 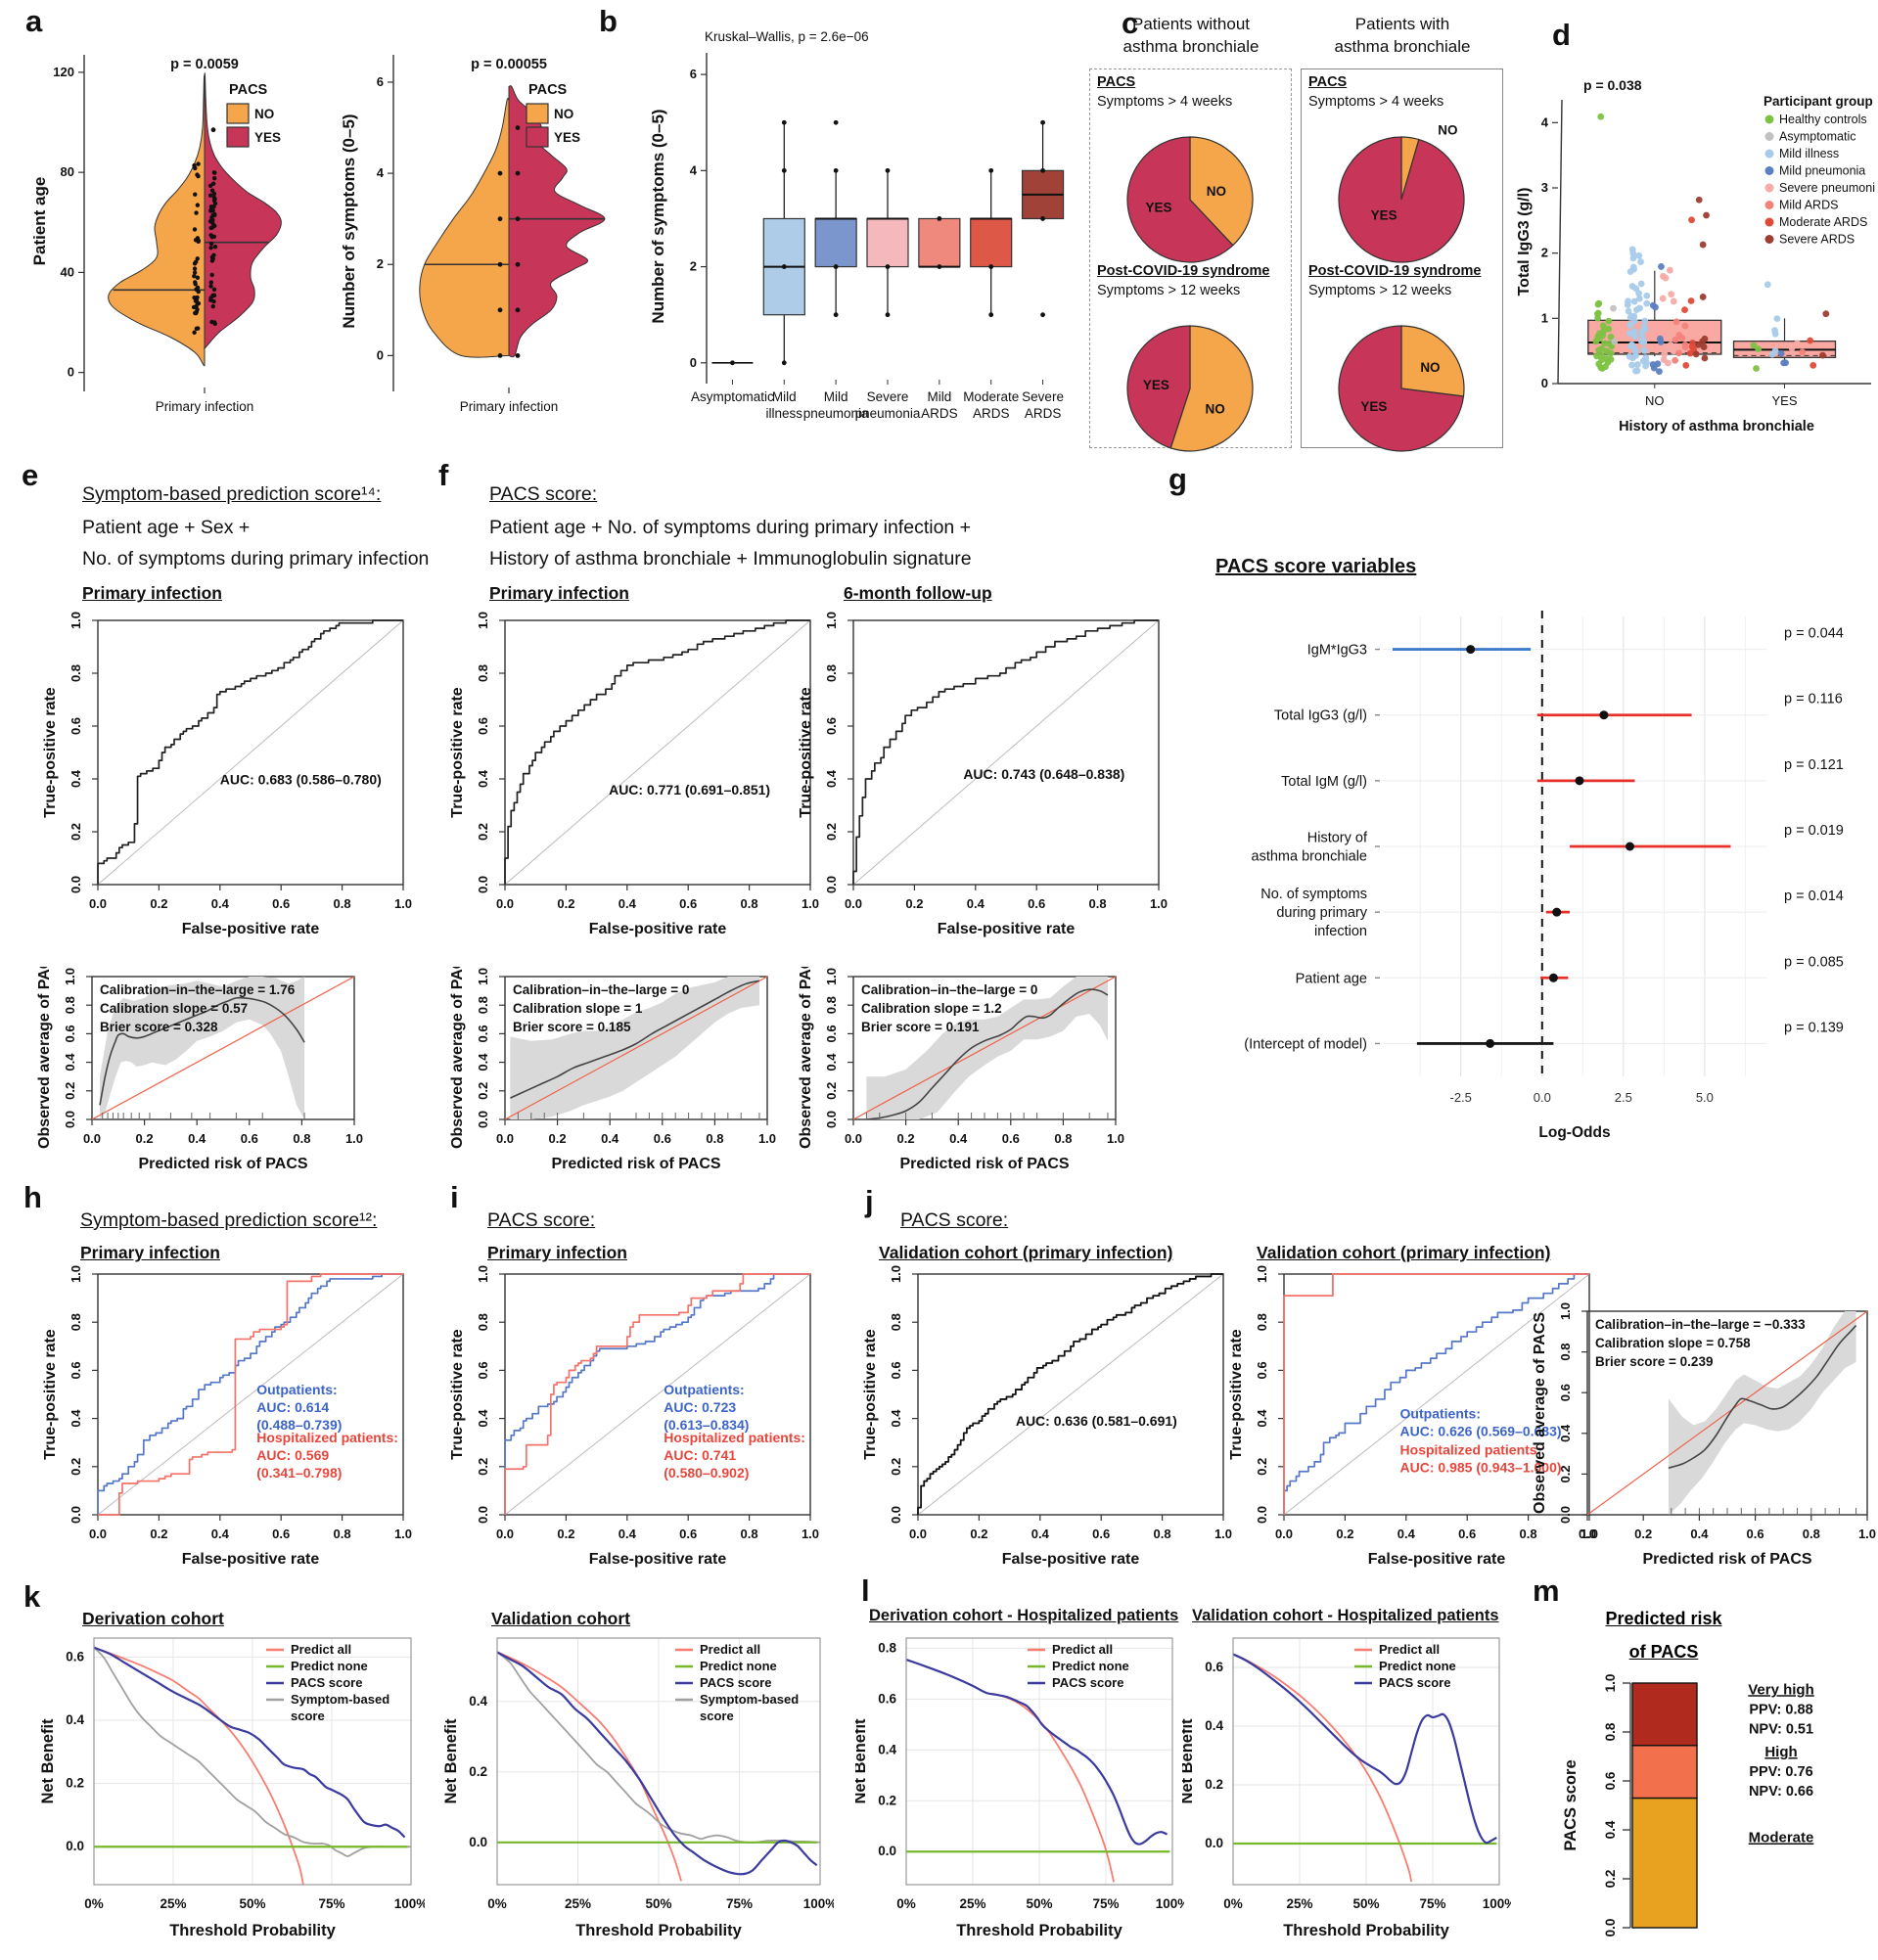 What do you see at coordinates (1401, 380) in the screenshot?
I see `pie-with-asthma-postcovid: YES NO` at bounding box center [1401, 380].